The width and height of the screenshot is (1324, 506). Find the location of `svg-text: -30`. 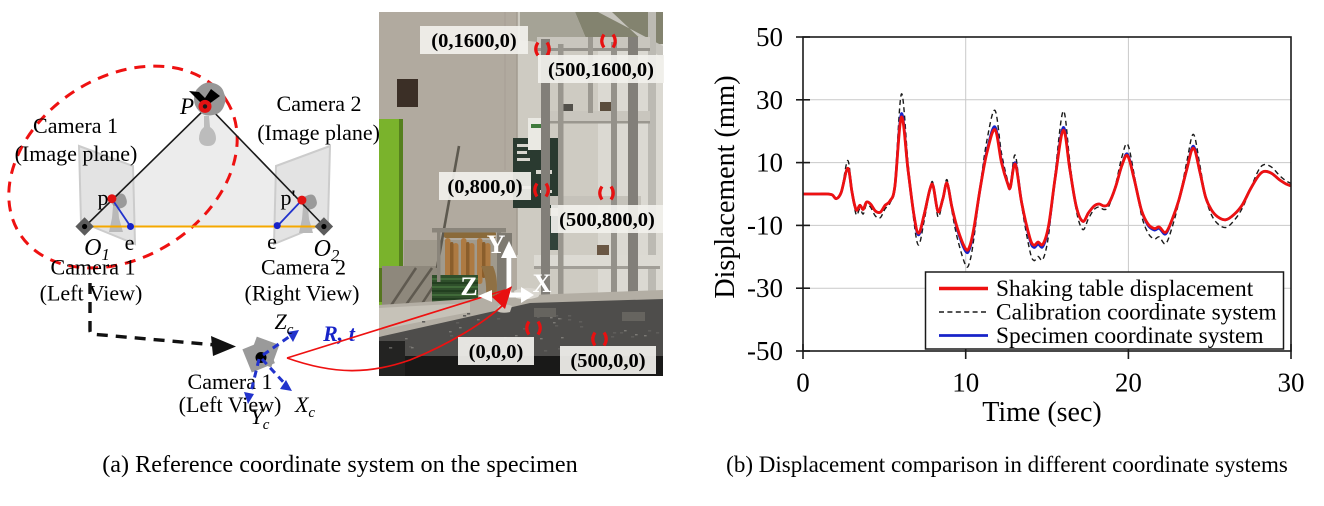

svg-text: -30 is located at coordinates (765, 288).